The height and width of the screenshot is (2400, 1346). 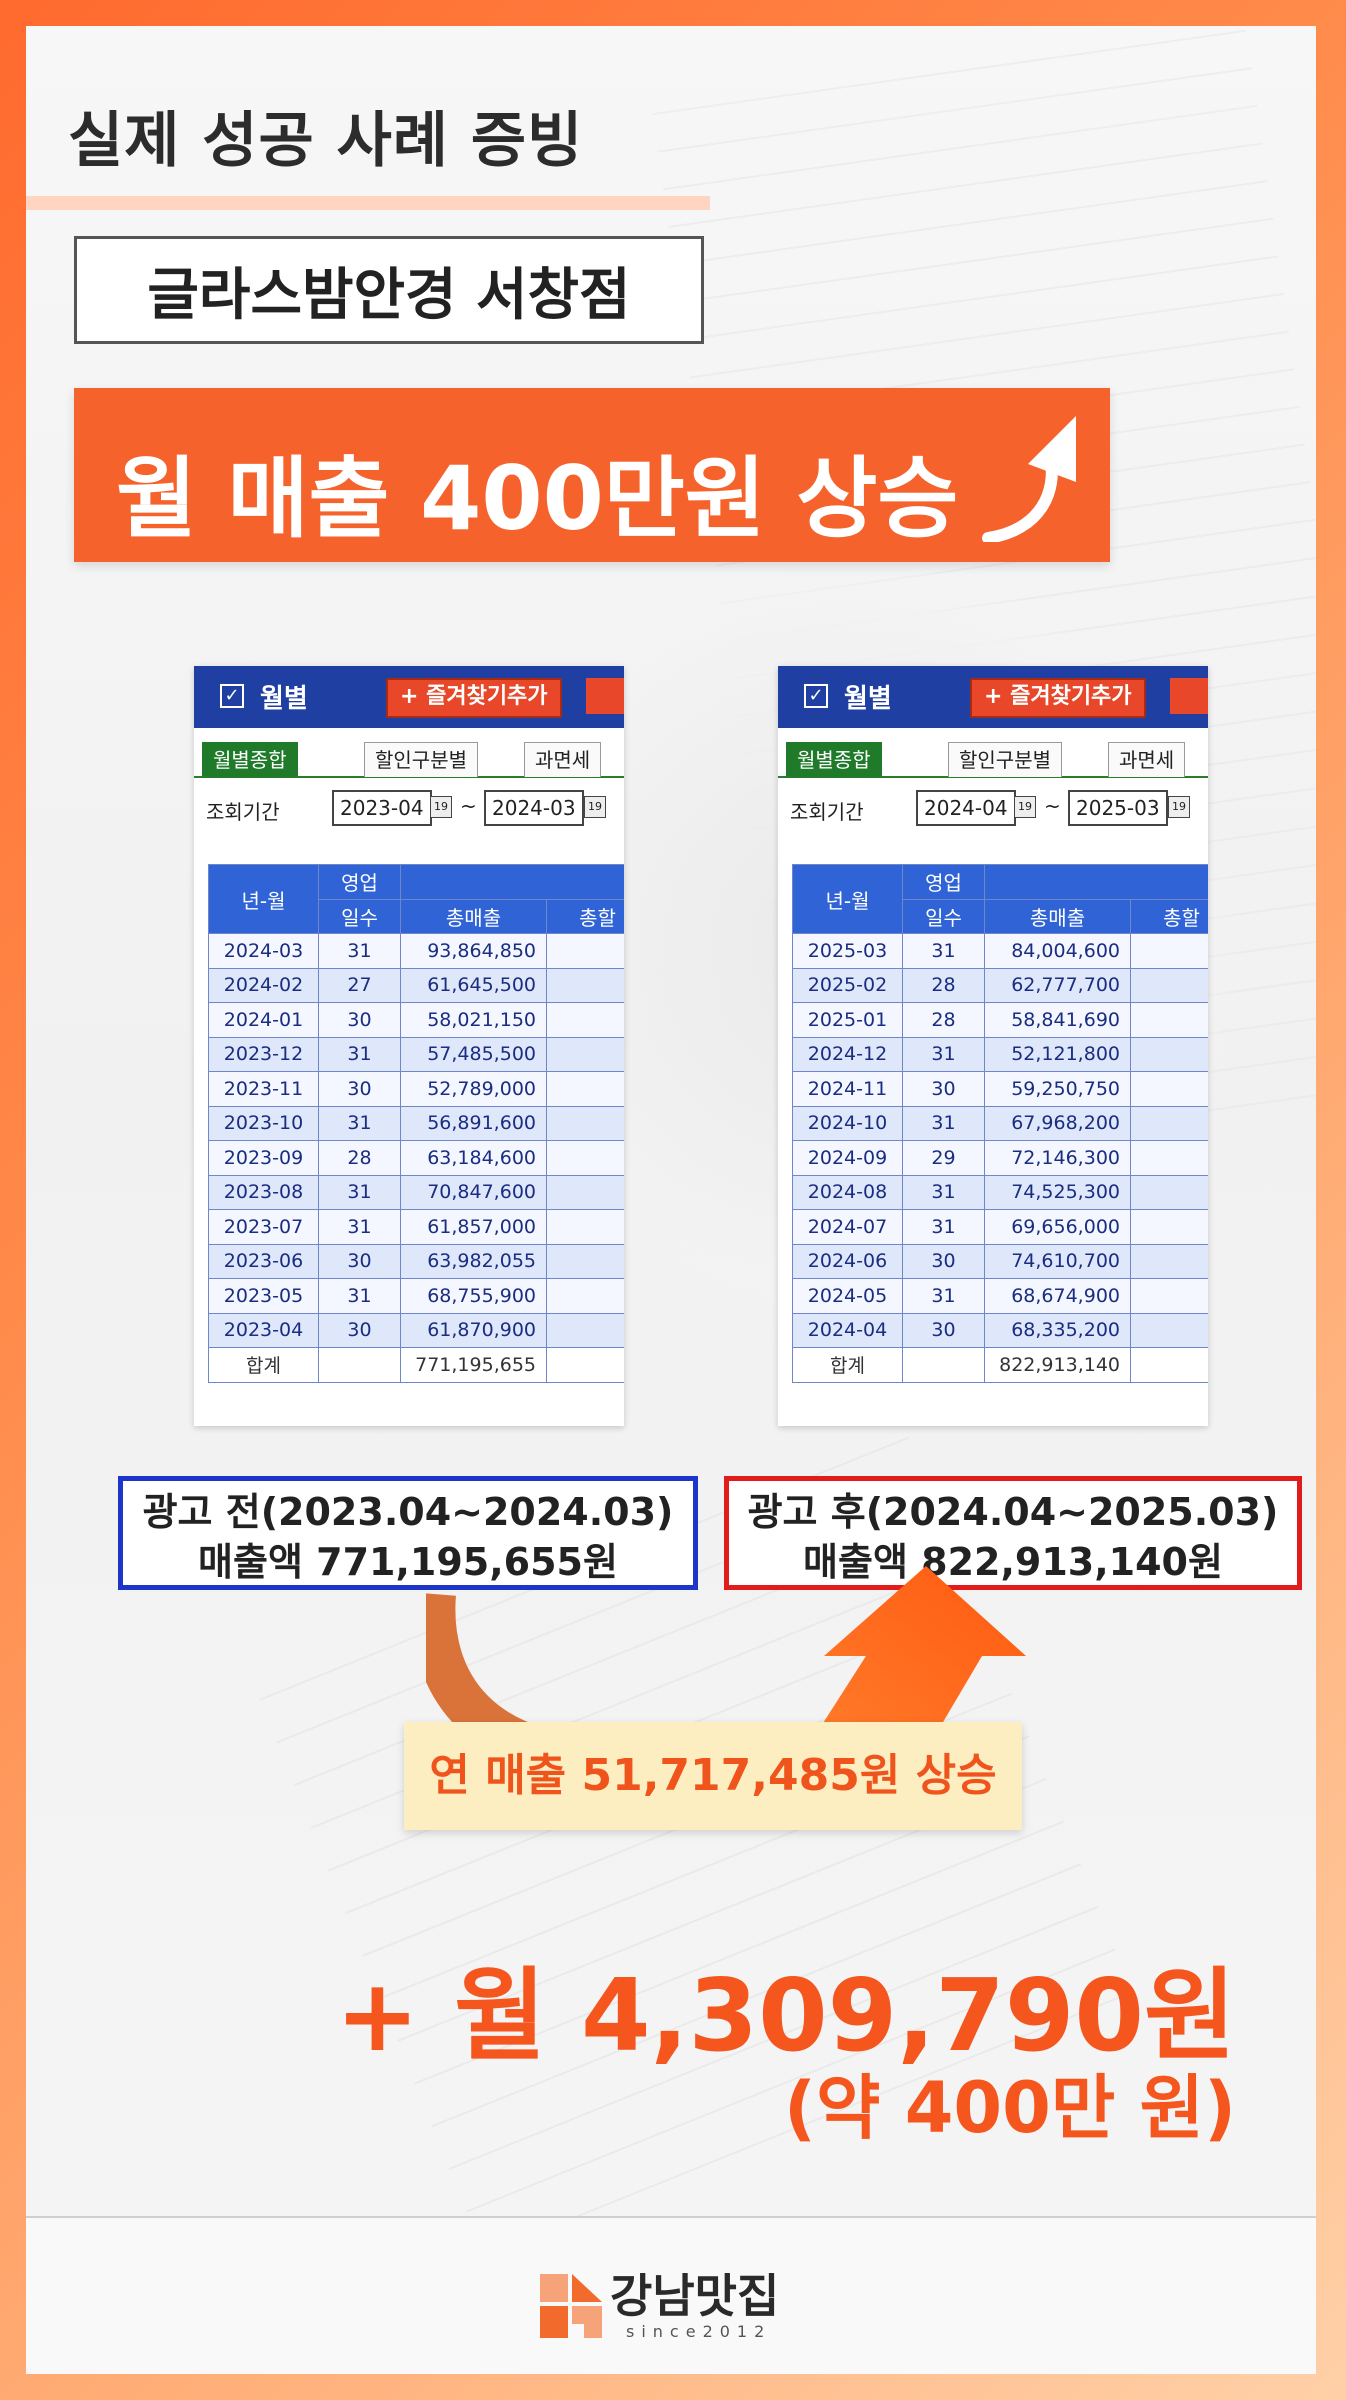 What do you see at coordinates (1057, 1192) in the screenshot?
I see `cell-sales: 74,525,300` at bounding box center [1057, 1192].